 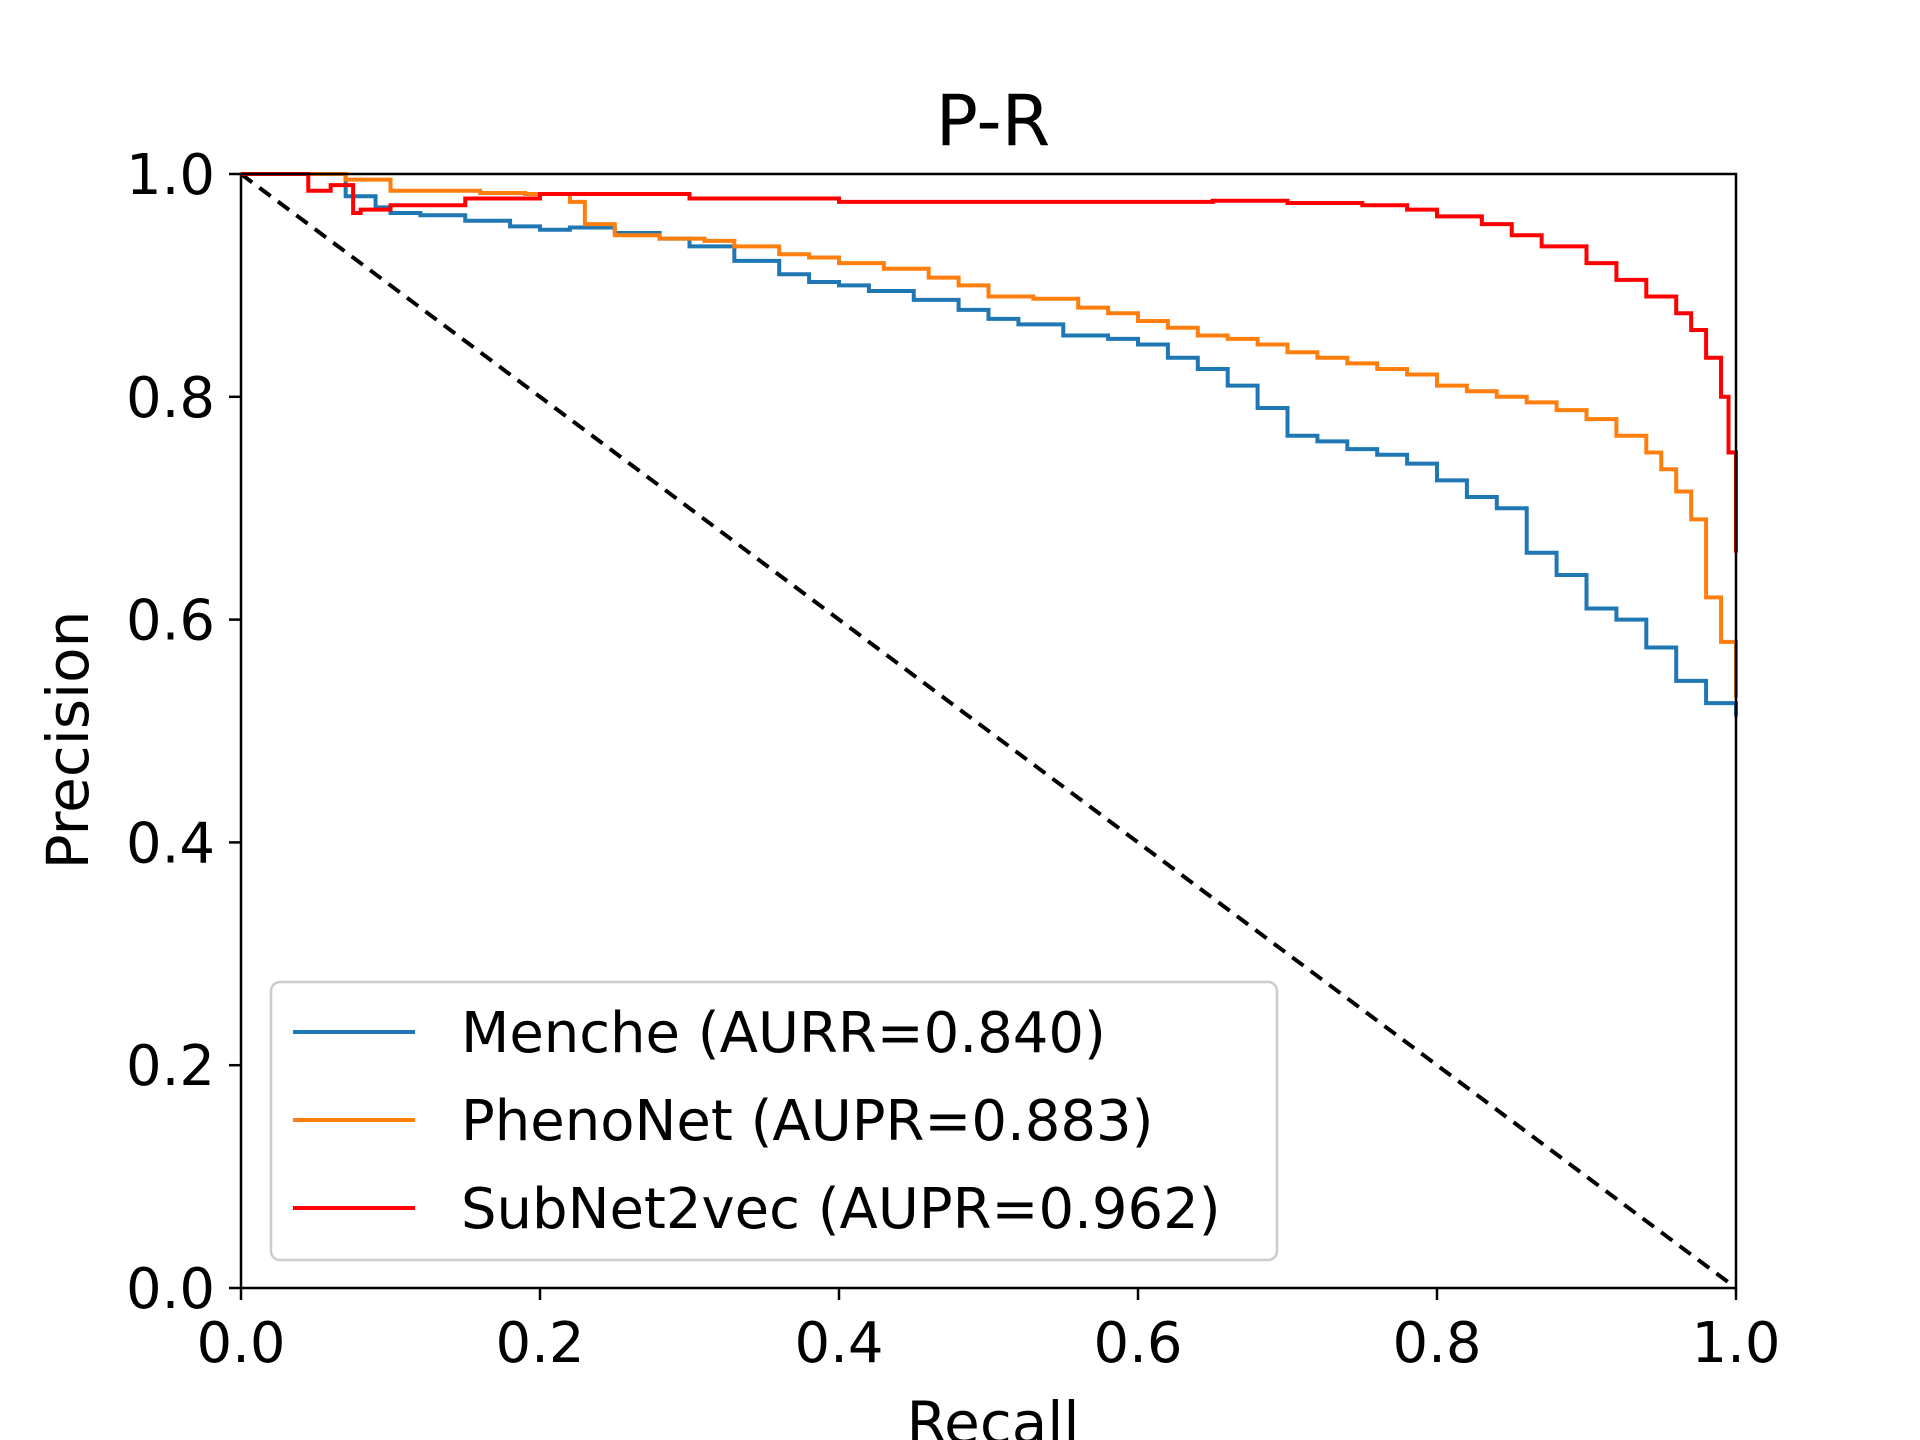 What do you see at coordinates (838, 1343) in the screenshot?
I see `x-tick-label: 0.4` at bounding box center [838, 1343].